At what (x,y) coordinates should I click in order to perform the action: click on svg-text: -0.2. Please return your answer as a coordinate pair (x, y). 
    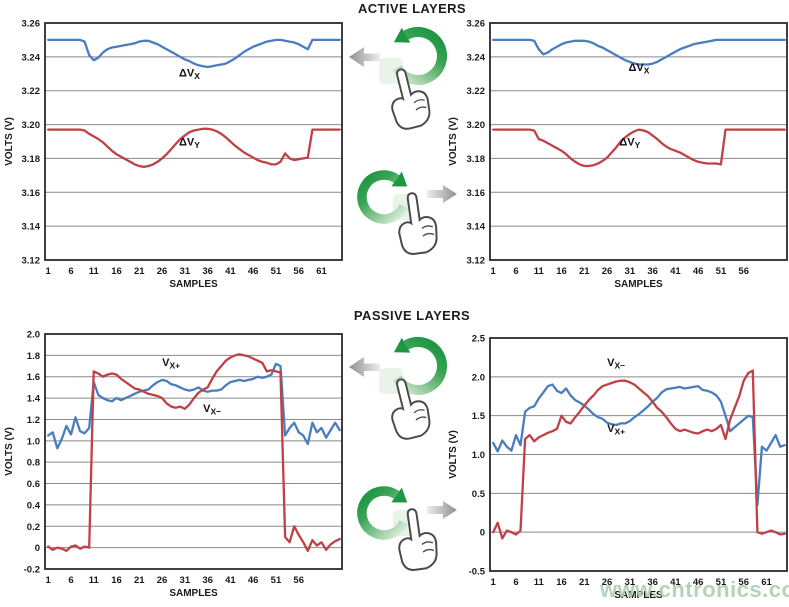
    Looking at the image, I should click on (32, 570).